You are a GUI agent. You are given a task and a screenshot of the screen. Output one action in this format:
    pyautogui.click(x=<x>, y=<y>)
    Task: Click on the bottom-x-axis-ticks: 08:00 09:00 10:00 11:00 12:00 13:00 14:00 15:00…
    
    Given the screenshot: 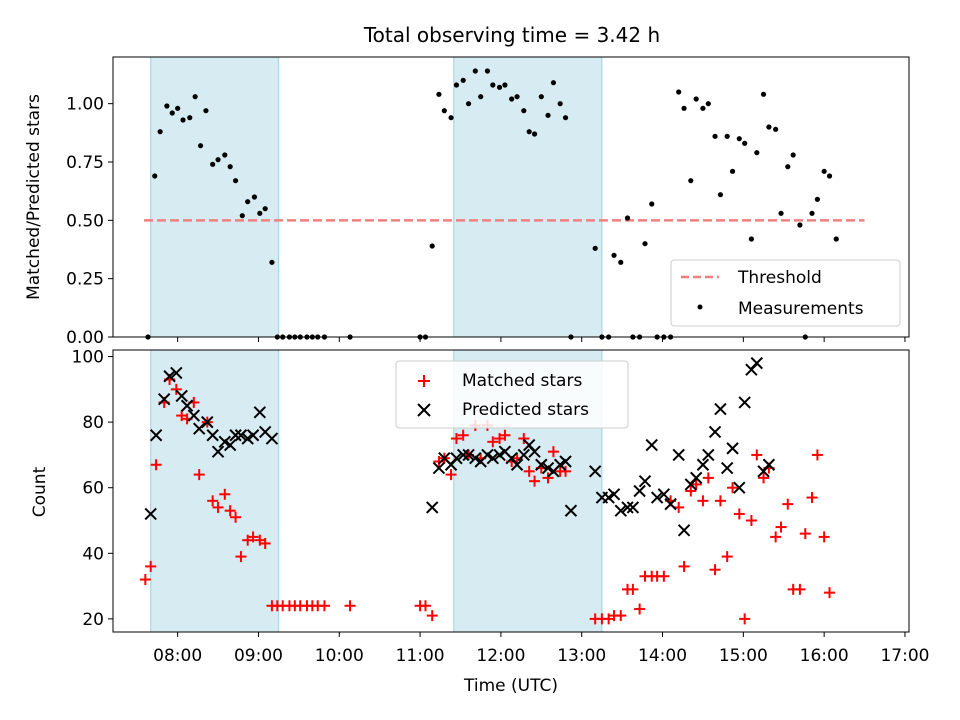 What is the action you would take?
    pyautogui.click(x=541, y=649)
    